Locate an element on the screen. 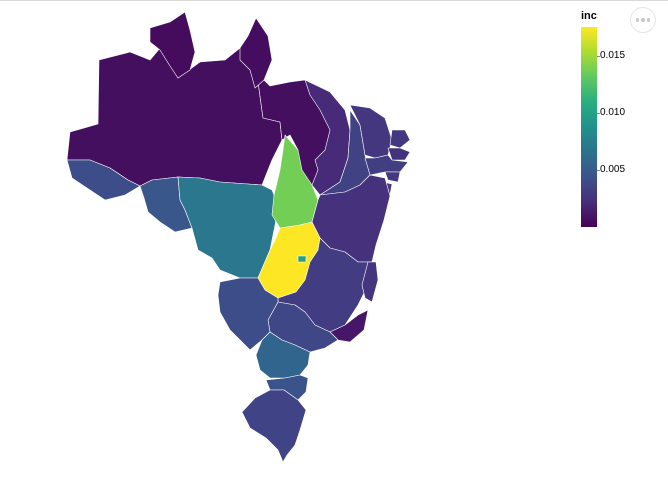 The height and width of the screenshot is (489, 668). legend-title: inc is located at coordinates (589, 16).